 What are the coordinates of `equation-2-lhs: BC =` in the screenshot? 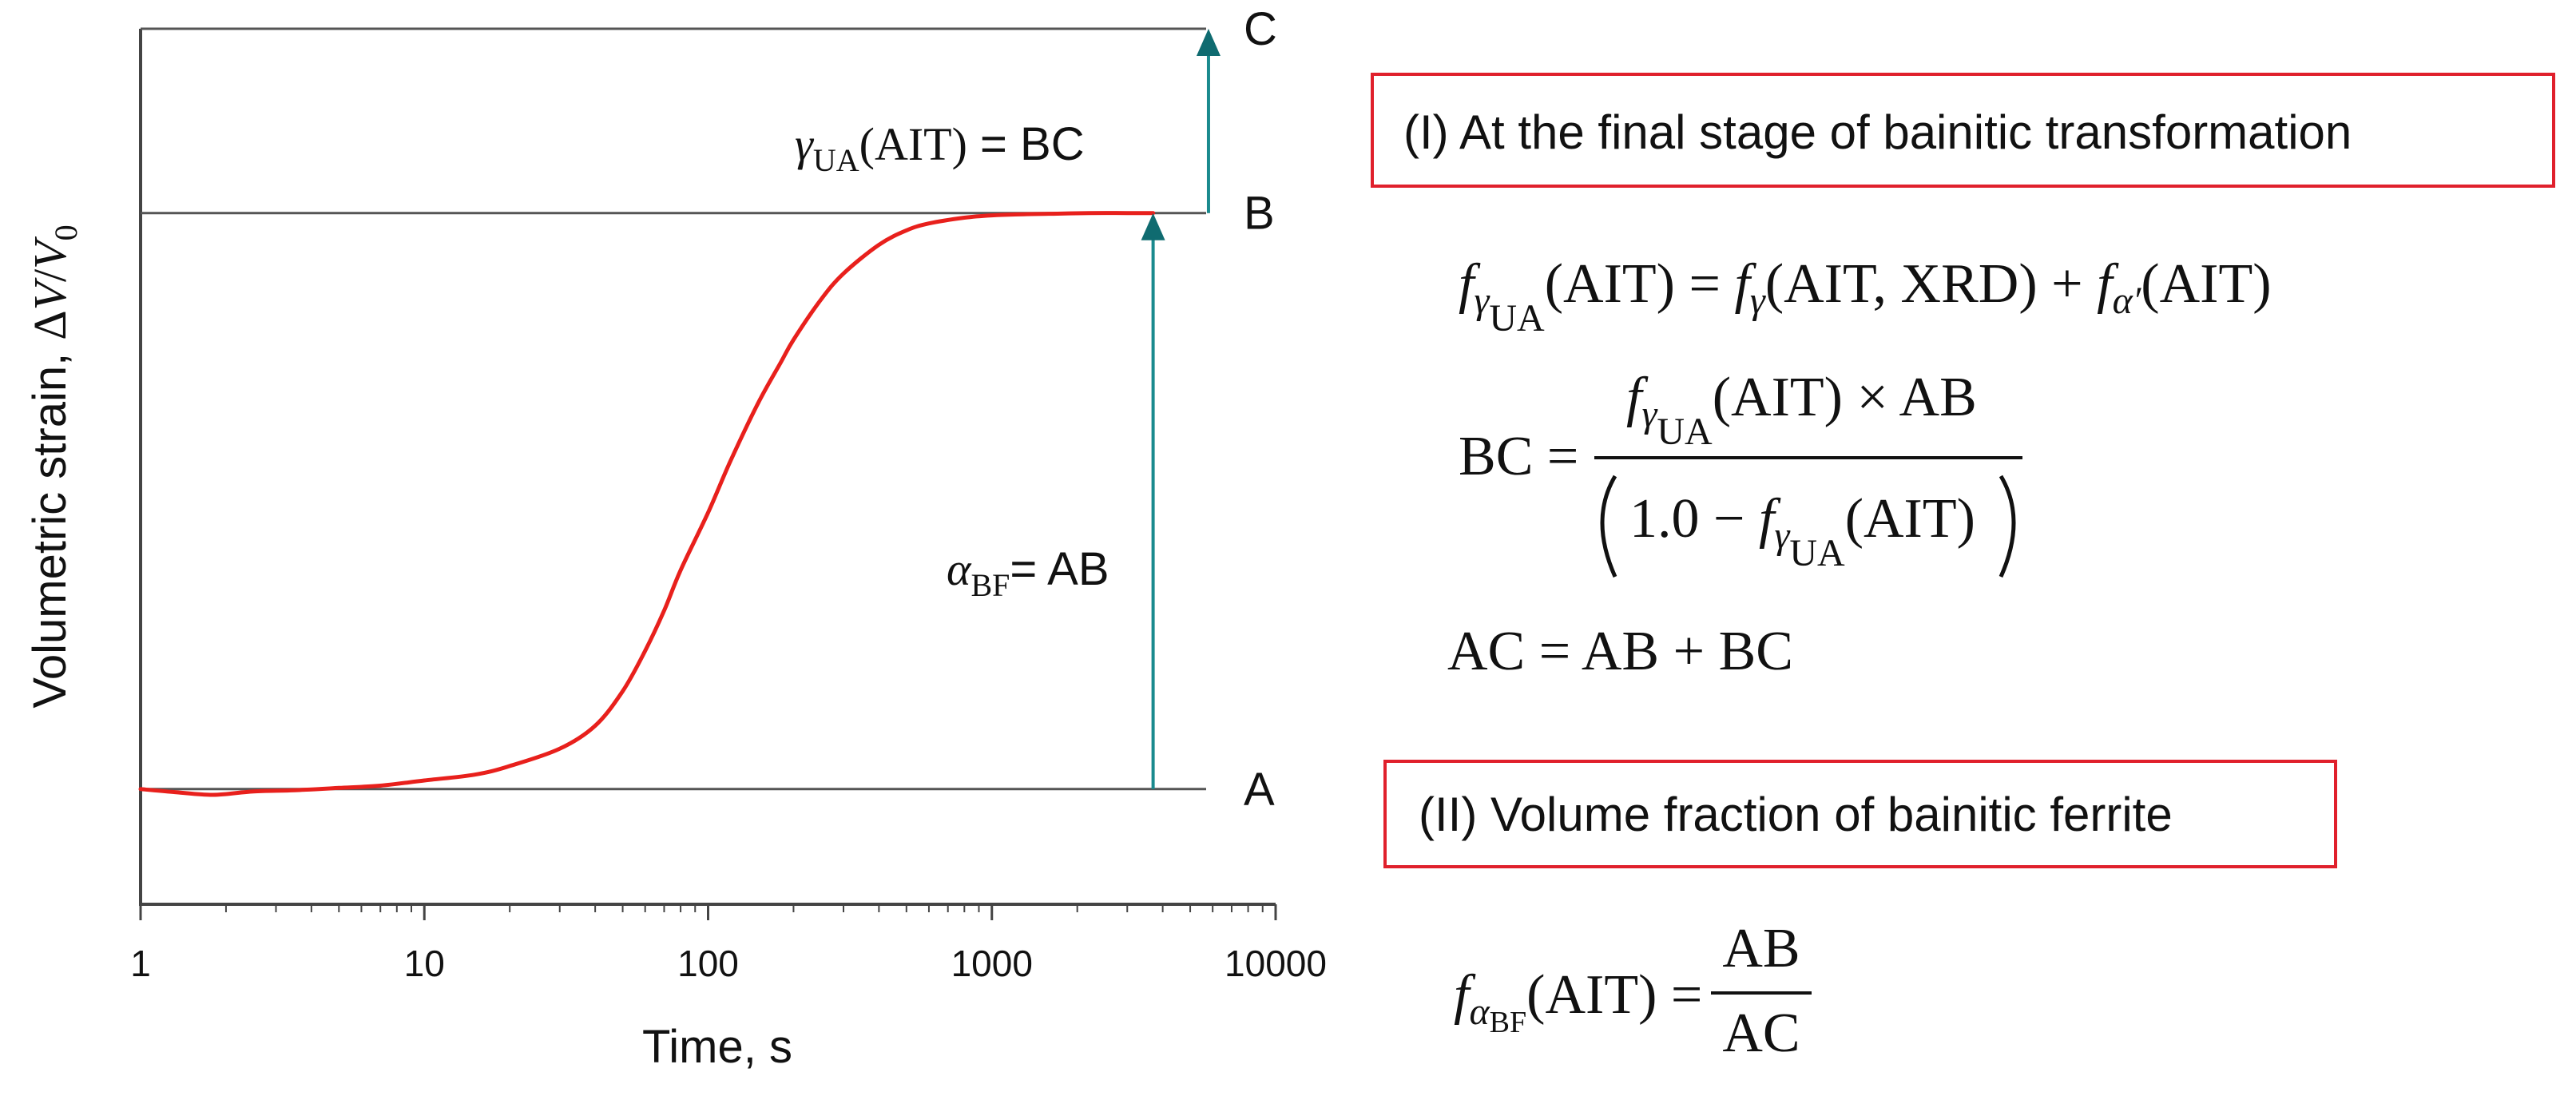 It's located at (1518, 457).